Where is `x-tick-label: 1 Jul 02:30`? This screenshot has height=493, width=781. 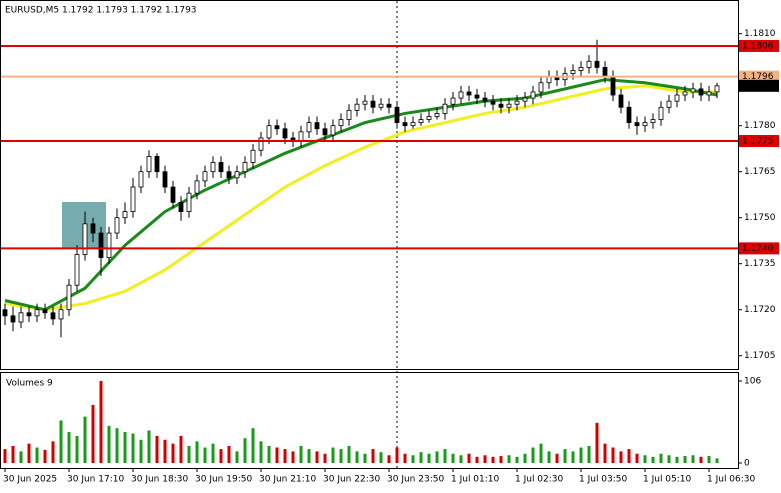
x-tick-label: 1 Jul 02:30 is located at coordinates (539, 480).